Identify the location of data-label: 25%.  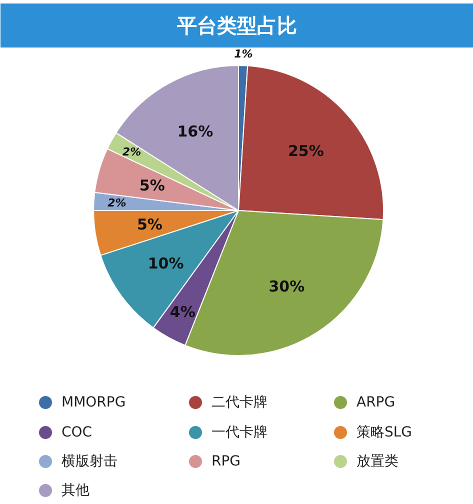
(306, 151).